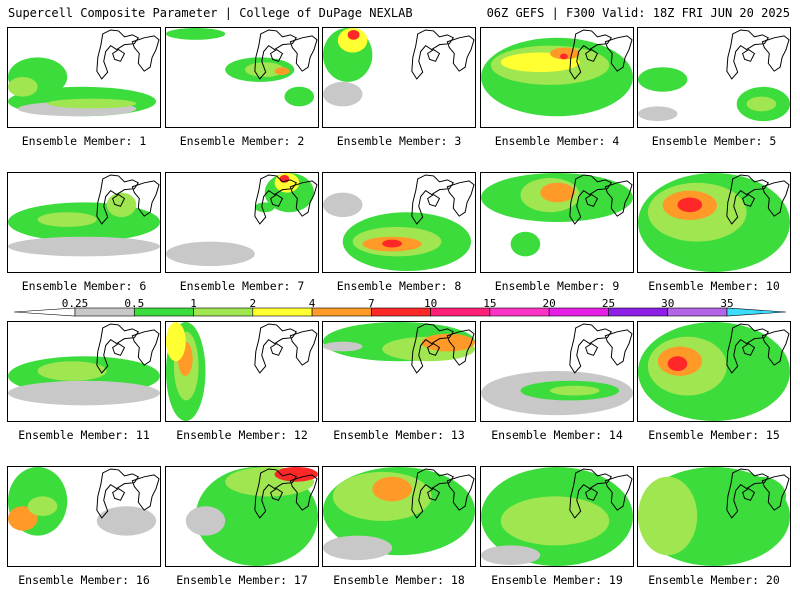 This screenshot has height=600, width=800. I want to click on ensemble-member-label: Ensemble Member: 9, so click(557, 286).